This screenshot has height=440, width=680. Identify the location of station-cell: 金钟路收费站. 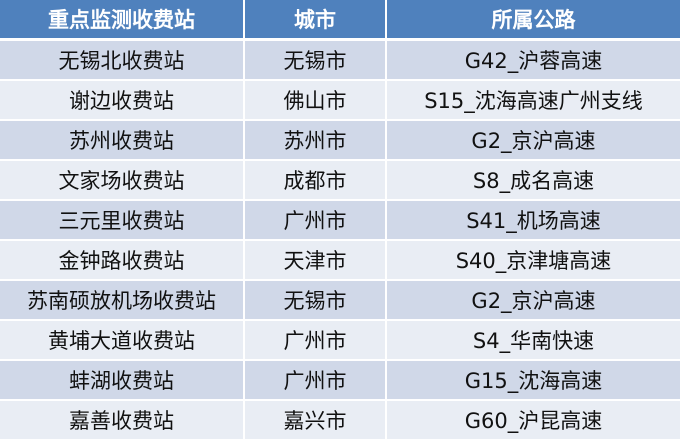
(122, 259).